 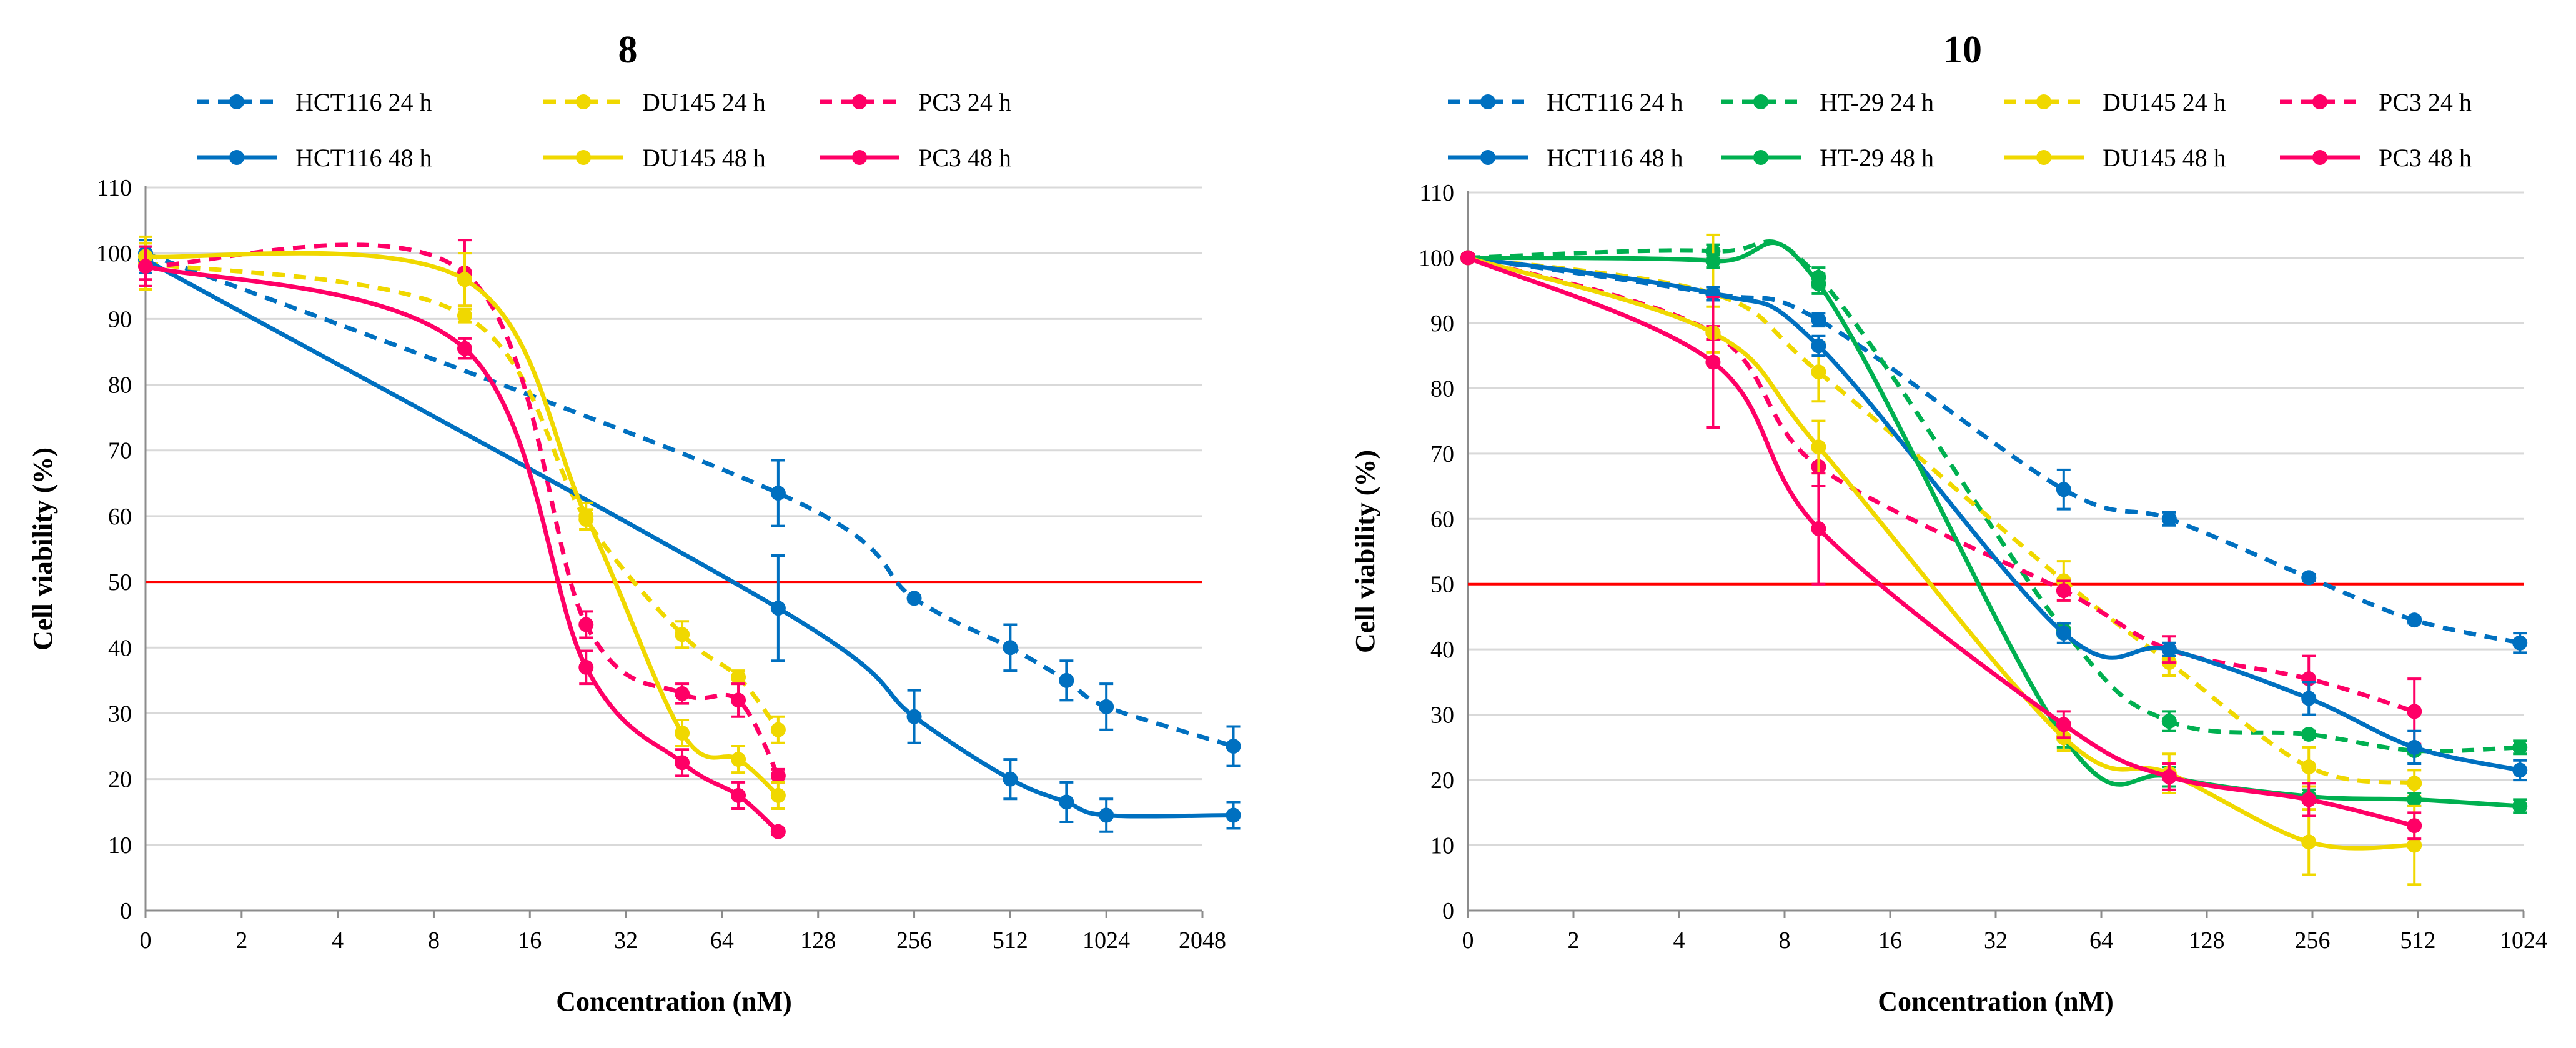 I want to click on legend-item-hct116-48-h: HCT116 48 h, so click(x=314, y=158).